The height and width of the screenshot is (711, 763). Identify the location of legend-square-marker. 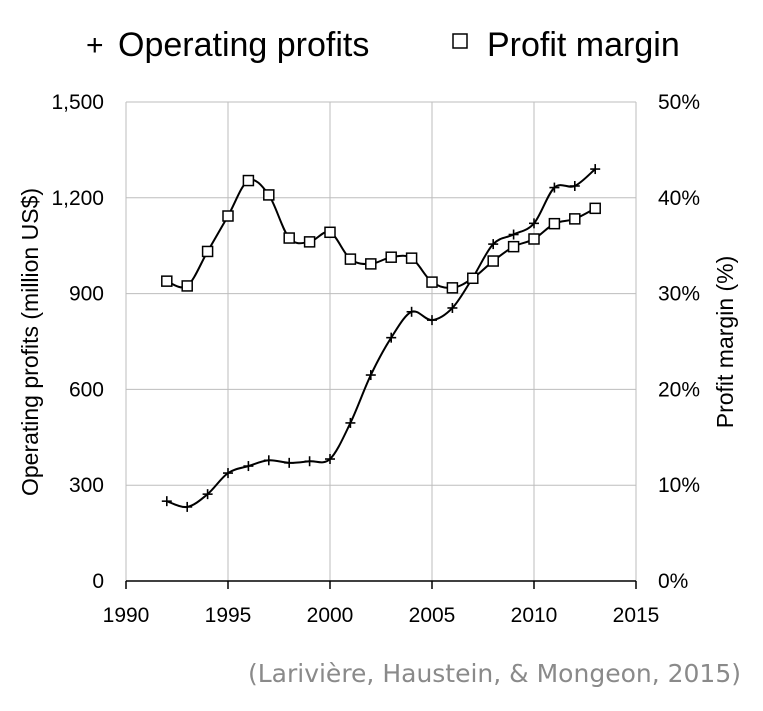
(460, 41).